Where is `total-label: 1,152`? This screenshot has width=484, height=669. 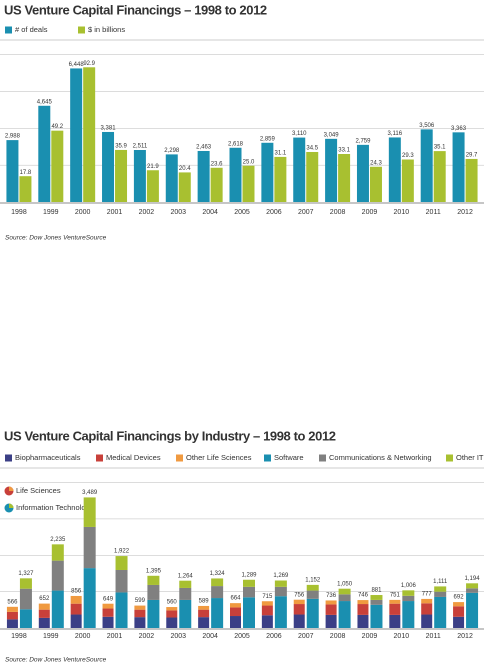
total-label: 1,152 is located at coordinates (313, 580).